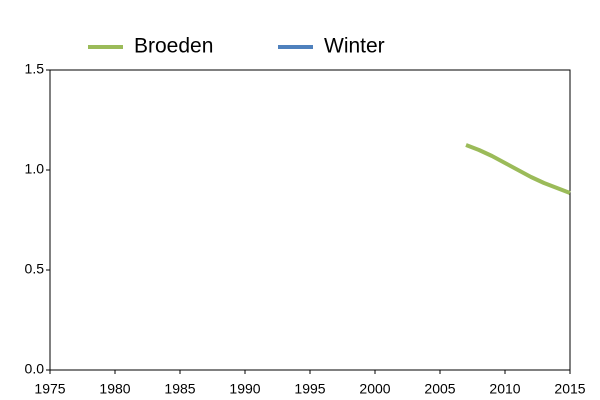 The height and width of the screenshot is (400, 600). What do you see at coordinates (35, 269) in the screenshot?
I see `y-tick-label: 0.5` at bounding box center [35, 269].